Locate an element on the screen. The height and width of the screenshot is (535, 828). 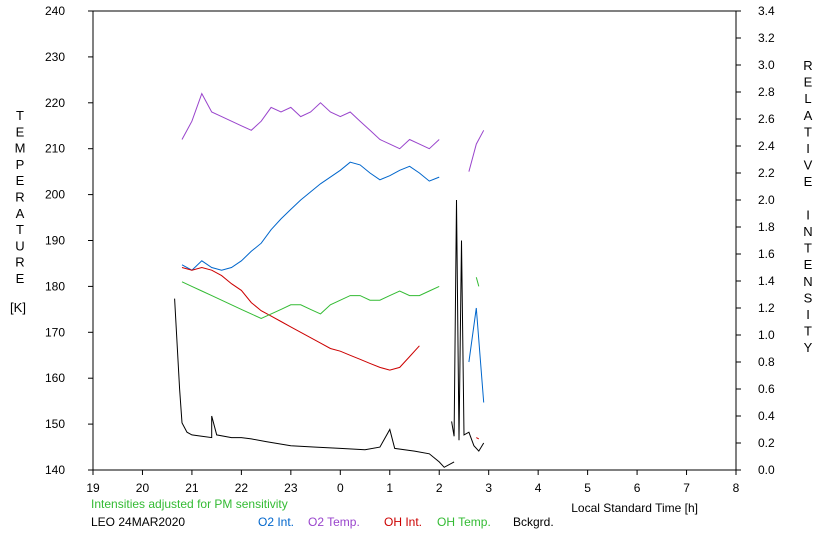
axis-label-letter: V is located at coordinates (808, 165).